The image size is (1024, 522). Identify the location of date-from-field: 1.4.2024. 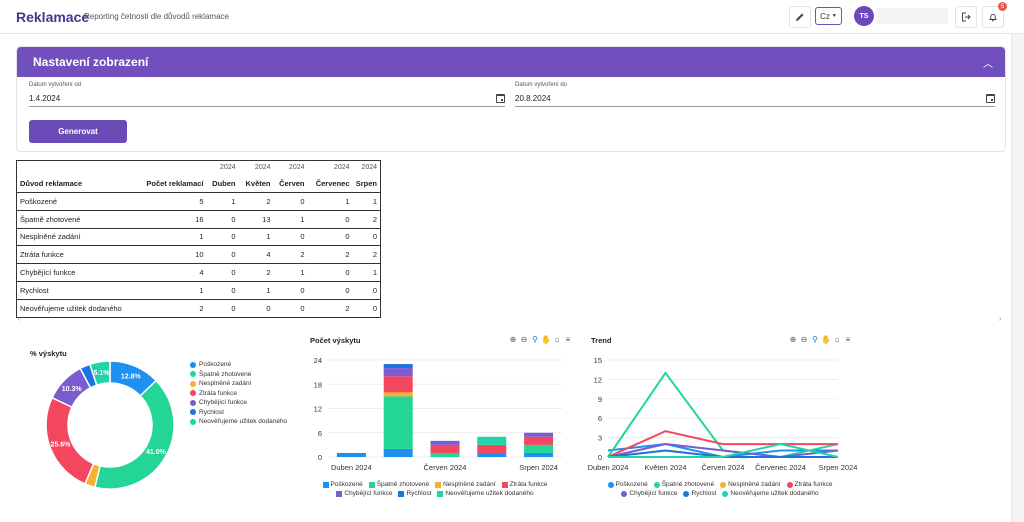
(267, 100).